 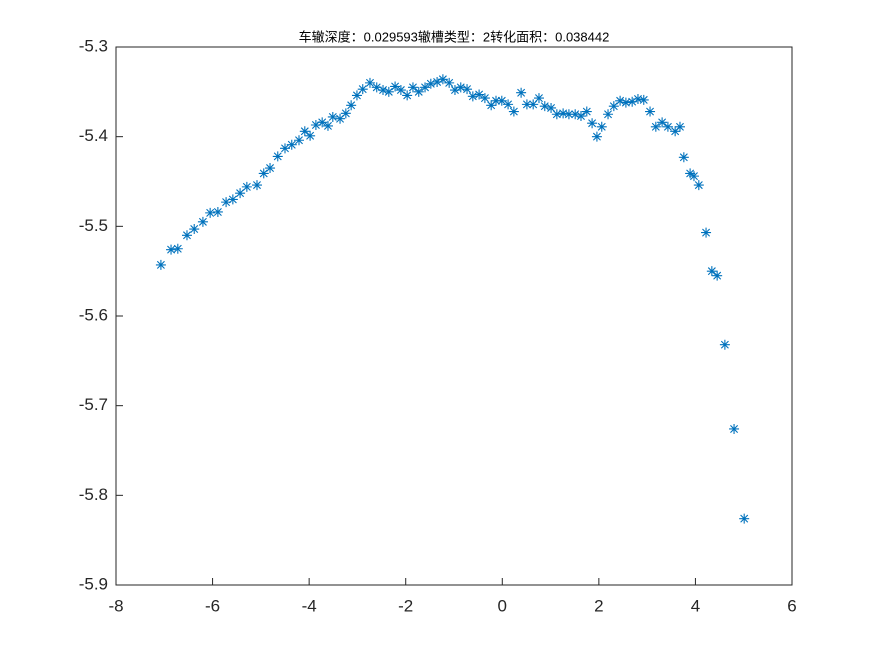 What do you see at coordinates (405, 605) in the screenshot?
I see `x-tick-label: -2` at bounding box center [405, 605].